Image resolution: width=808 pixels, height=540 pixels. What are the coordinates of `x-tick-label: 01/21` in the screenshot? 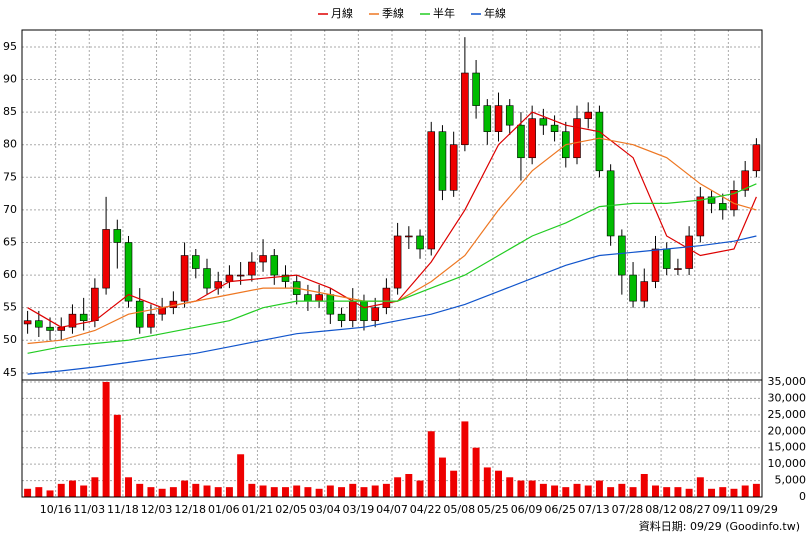 It's located at (258, 509).